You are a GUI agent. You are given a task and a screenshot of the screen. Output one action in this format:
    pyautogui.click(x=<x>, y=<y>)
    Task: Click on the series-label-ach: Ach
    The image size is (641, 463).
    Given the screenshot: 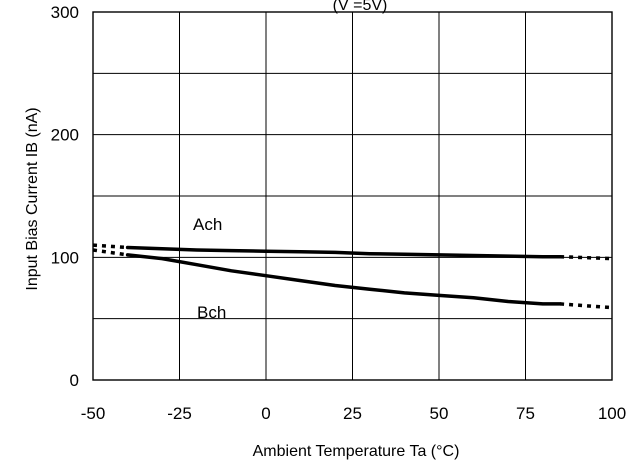 What is the action you would take?
    pyautogui.click(x=207, y=224)
    